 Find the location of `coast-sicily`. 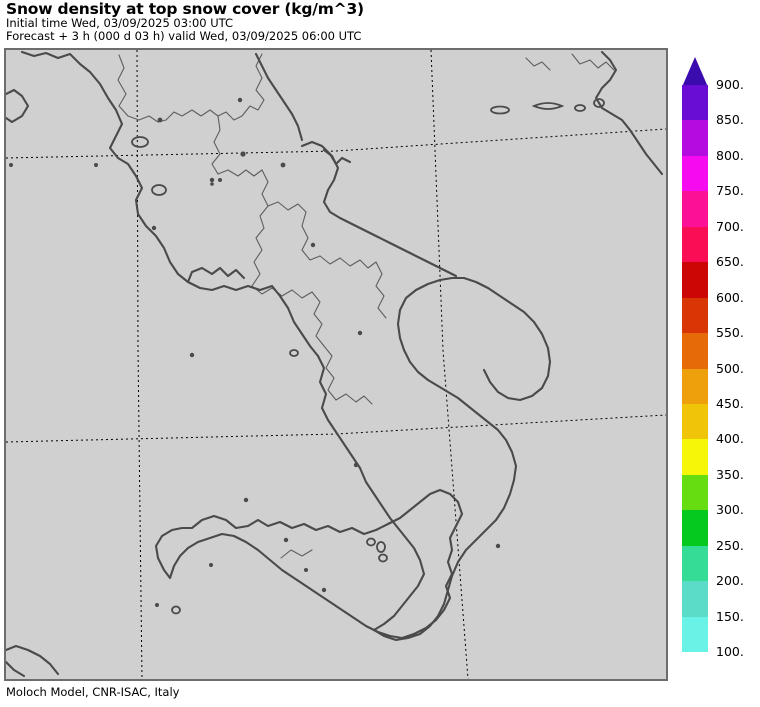

coast-sicily is located at coordinates (309, 564).